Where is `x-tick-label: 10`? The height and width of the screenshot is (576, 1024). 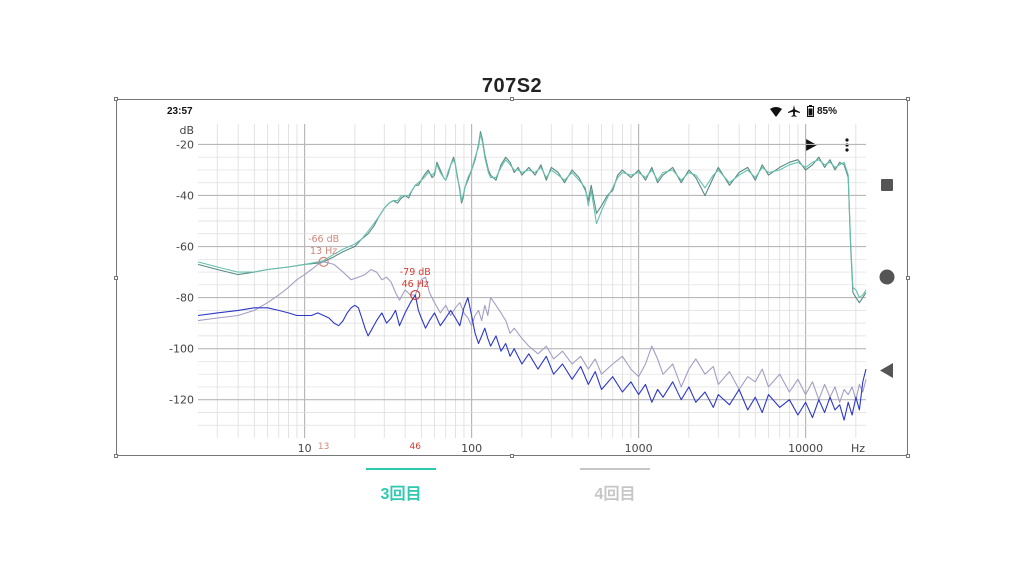
x-tick-label: 10 is located at coordinates (305, 448).